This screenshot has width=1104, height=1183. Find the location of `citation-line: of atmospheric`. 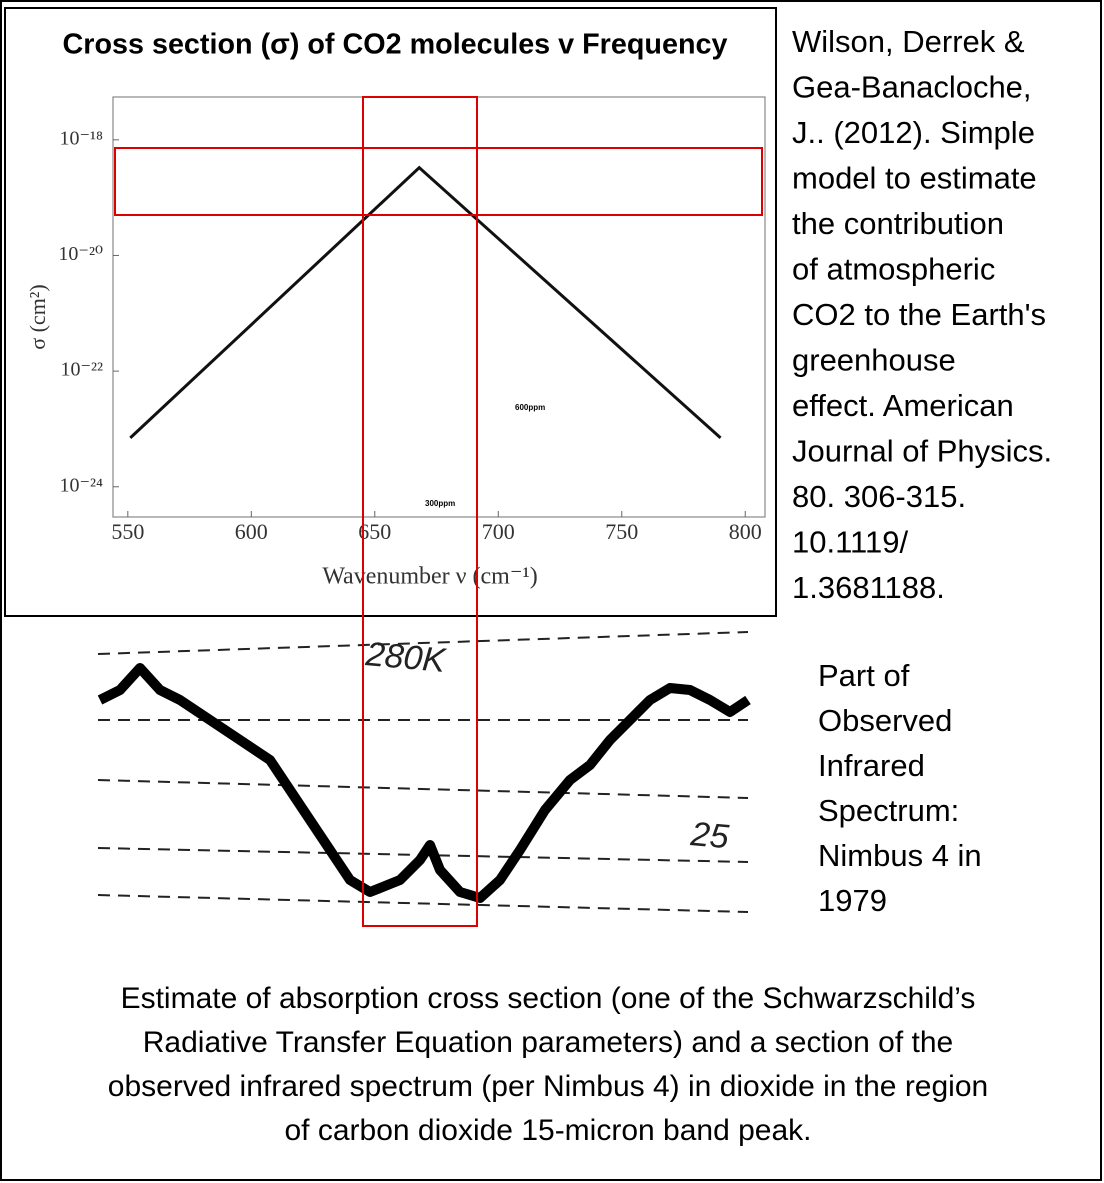

citation-line: of atmospheric is located at coordinates (893, 269).